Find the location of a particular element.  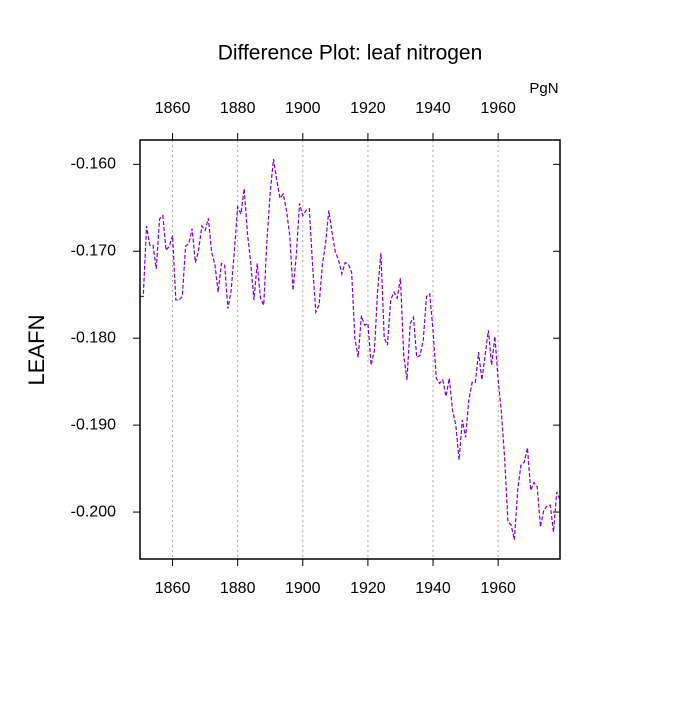

y-axis-label: LEAFN is located at coordinates (36, 350).